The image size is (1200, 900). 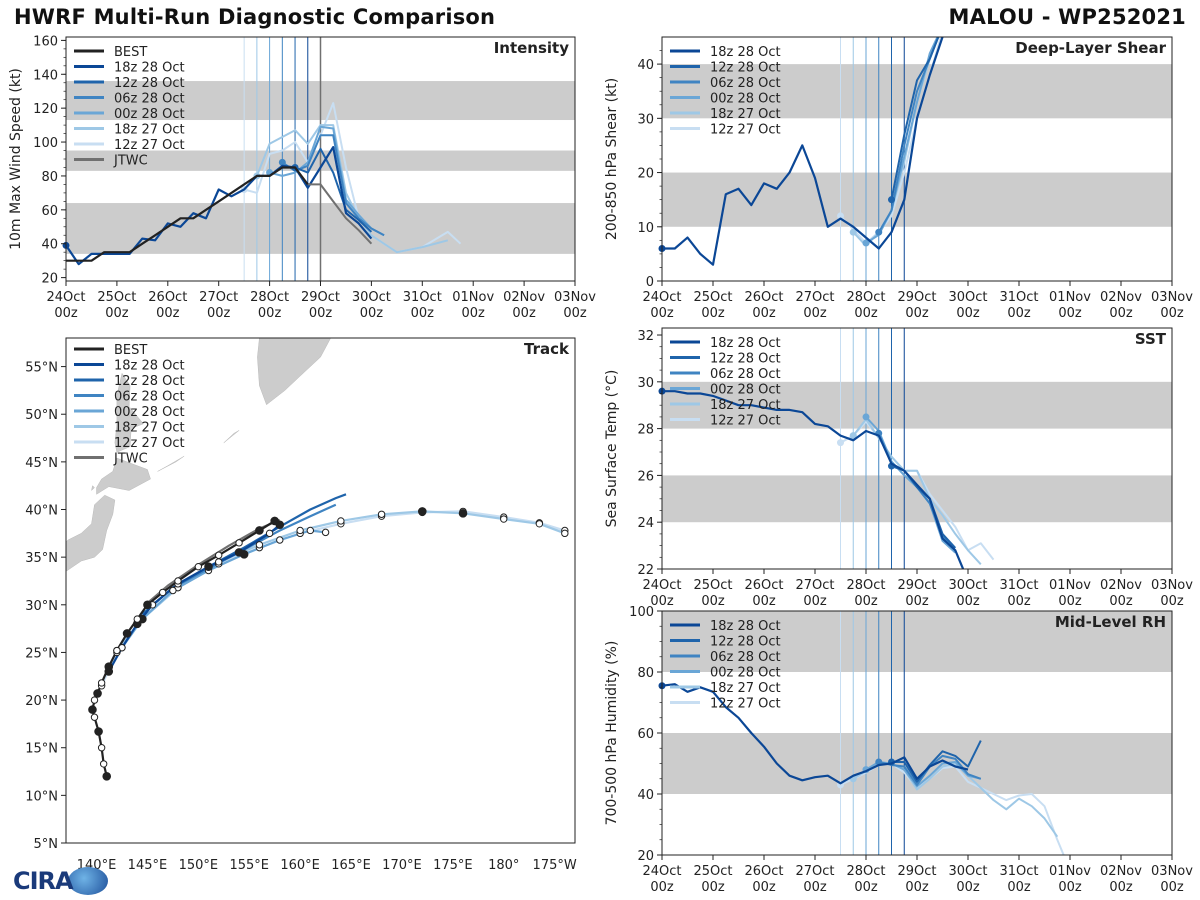 I want to click on intensity-series-BEST, so click(x=187, y=214).